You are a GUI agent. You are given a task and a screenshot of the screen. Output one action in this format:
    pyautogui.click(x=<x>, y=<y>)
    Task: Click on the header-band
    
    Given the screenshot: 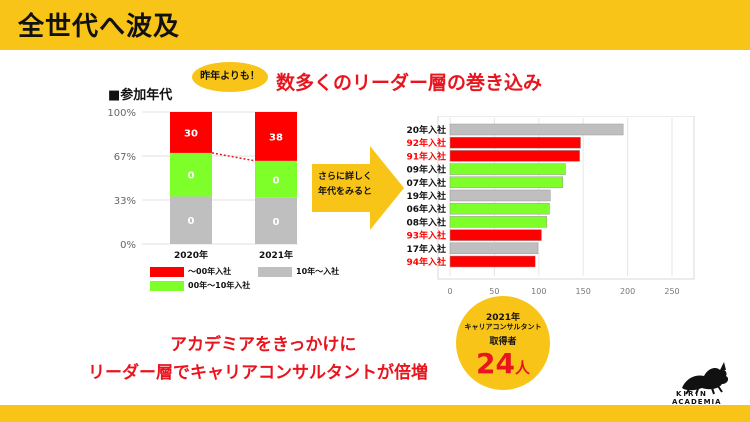 What is the action you would take?
    pyautogui.click(x=375, y=24)
    